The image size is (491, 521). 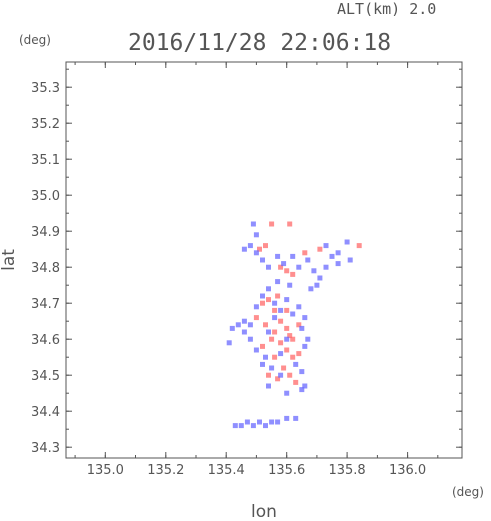 I want to click on lat-unit-label: (deg), so click(x=35, y=40).